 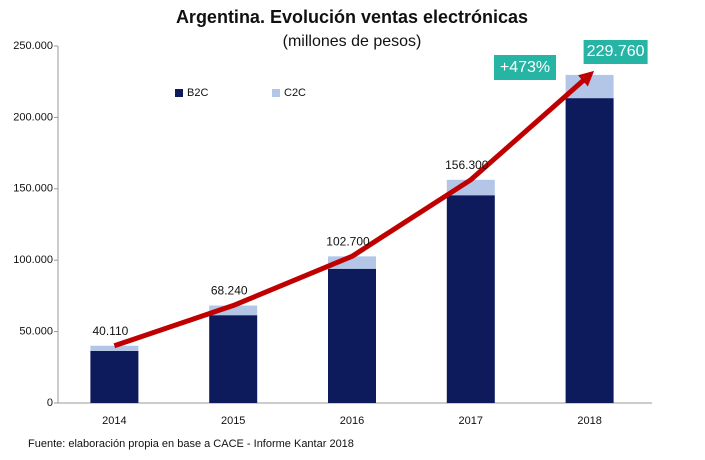 I want to click on legend-label: B2C, so click(x=197, y=93).